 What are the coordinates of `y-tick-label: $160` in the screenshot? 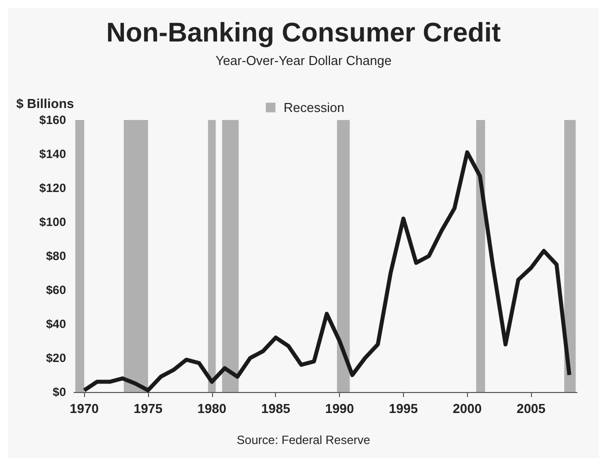 It's located at (52, 120).